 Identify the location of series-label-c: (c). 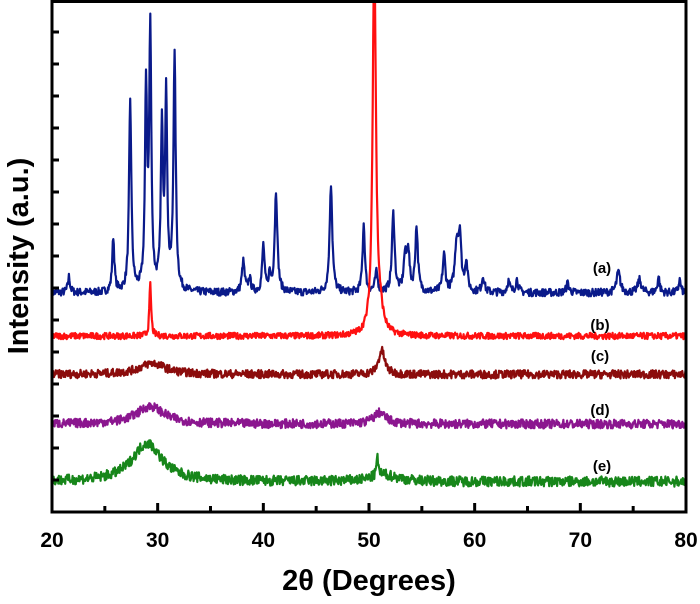
(600, 356).